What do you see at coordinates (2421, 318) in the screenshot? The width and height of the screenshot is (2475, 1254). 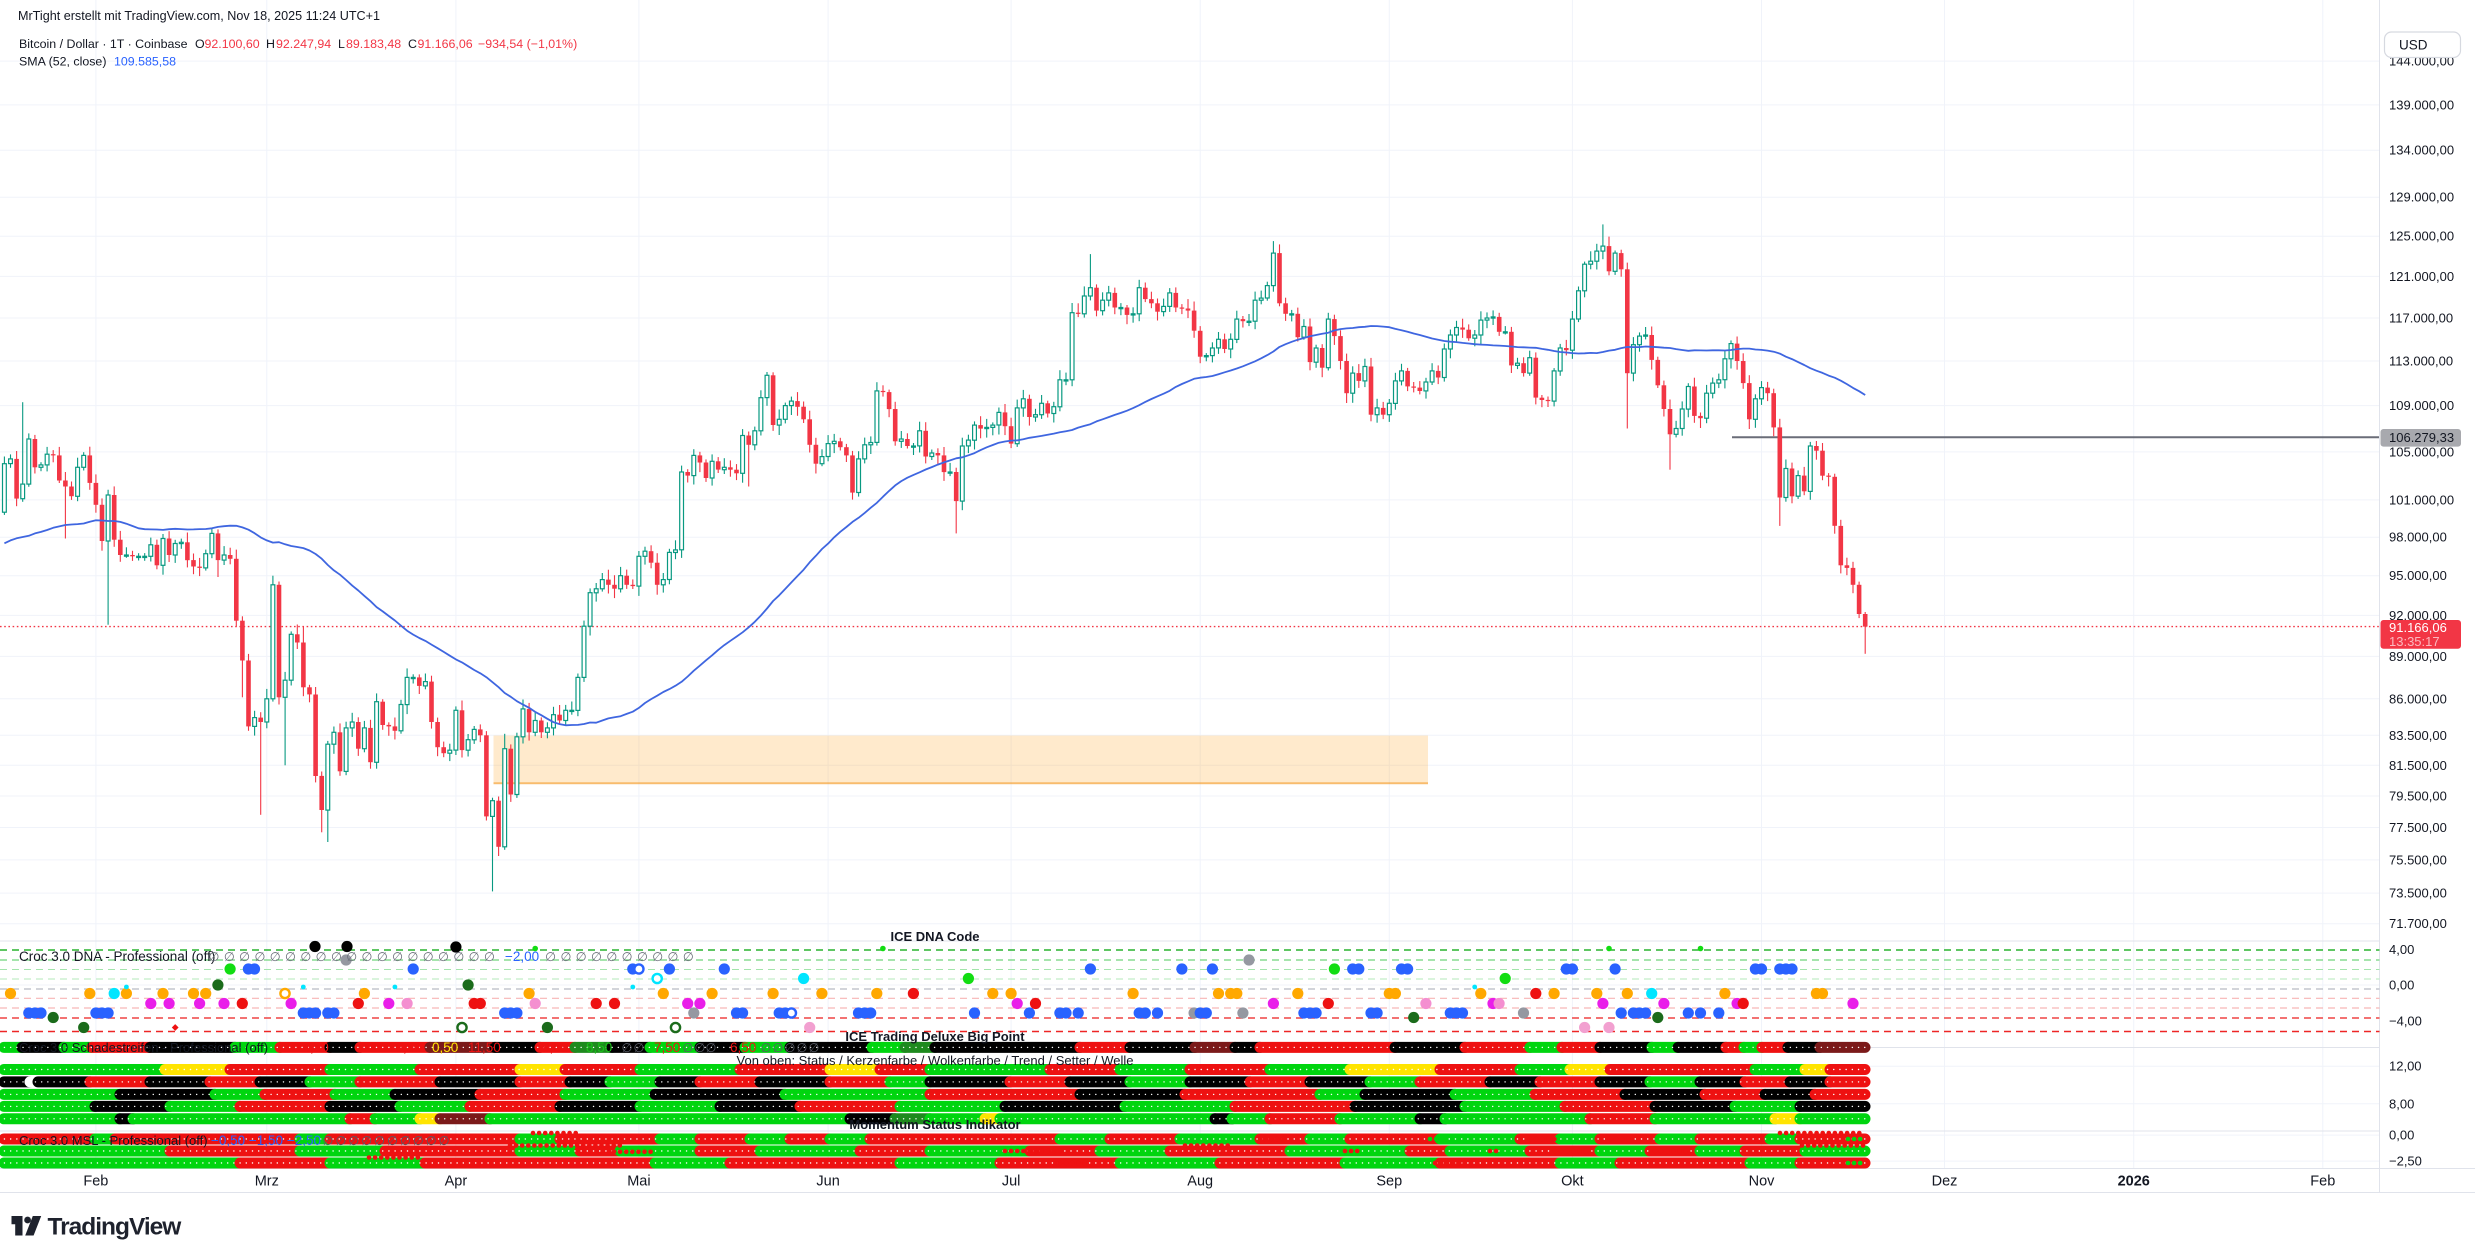 I see `svg-text: 117.000,00` at bounding box center [2421, 318].